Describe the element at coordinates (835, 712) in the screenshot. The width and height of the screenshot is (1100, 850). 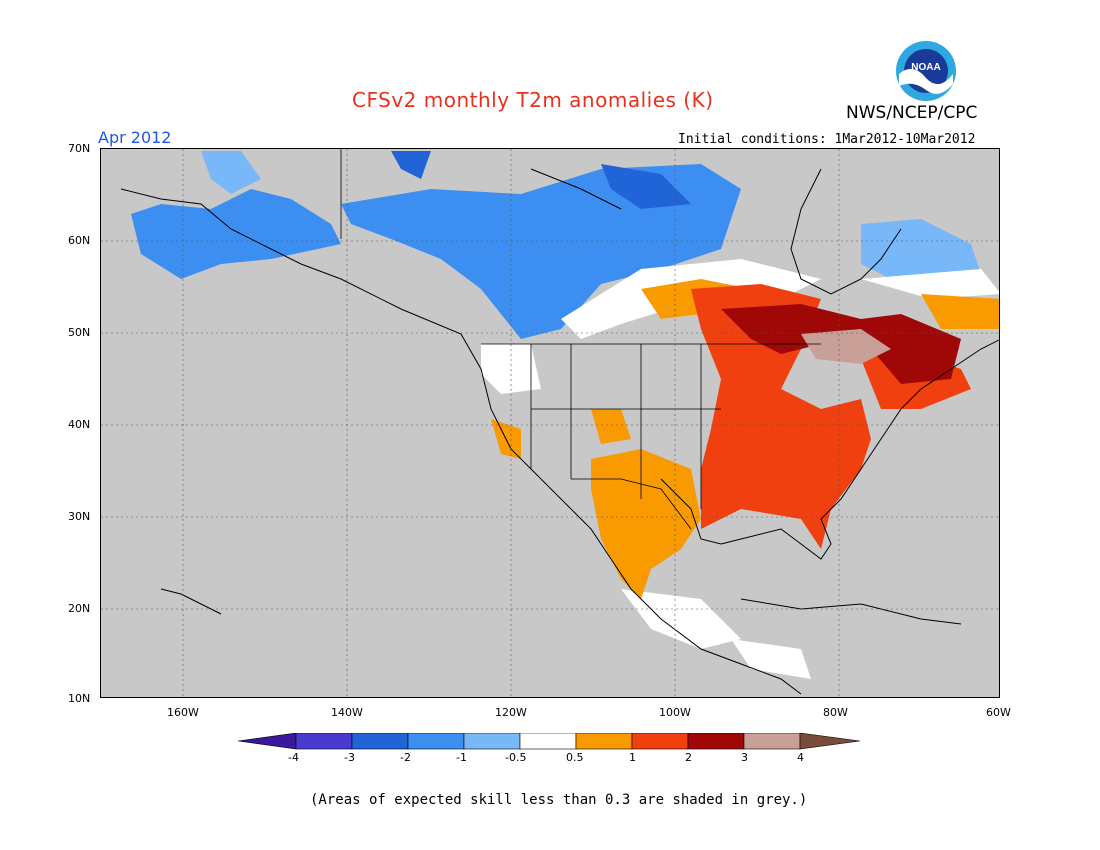
I see `lon-label: 80W` at that location.